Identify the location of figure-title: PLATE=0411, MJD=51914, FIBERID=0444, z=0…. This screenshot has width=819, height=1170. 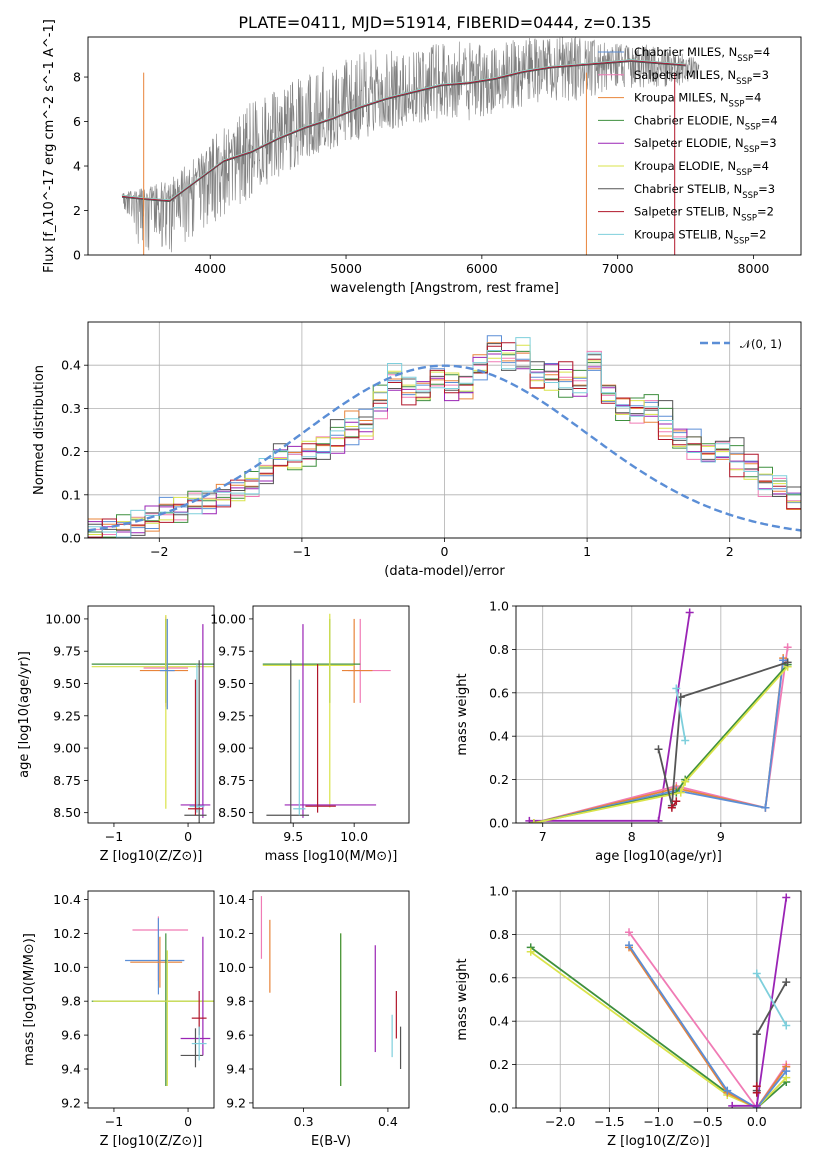
(444, 22).